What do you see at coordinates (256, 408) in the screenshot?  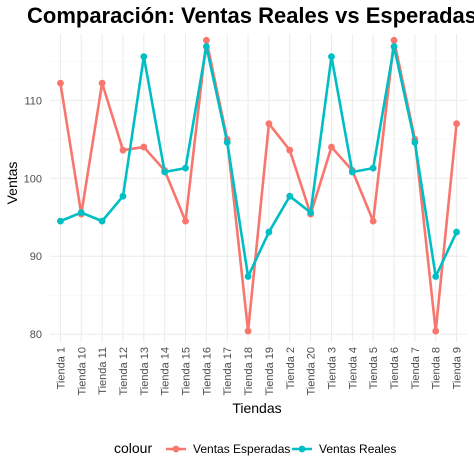 I see `x-axis-title: Tiendas` at bounding box center [256, 408].